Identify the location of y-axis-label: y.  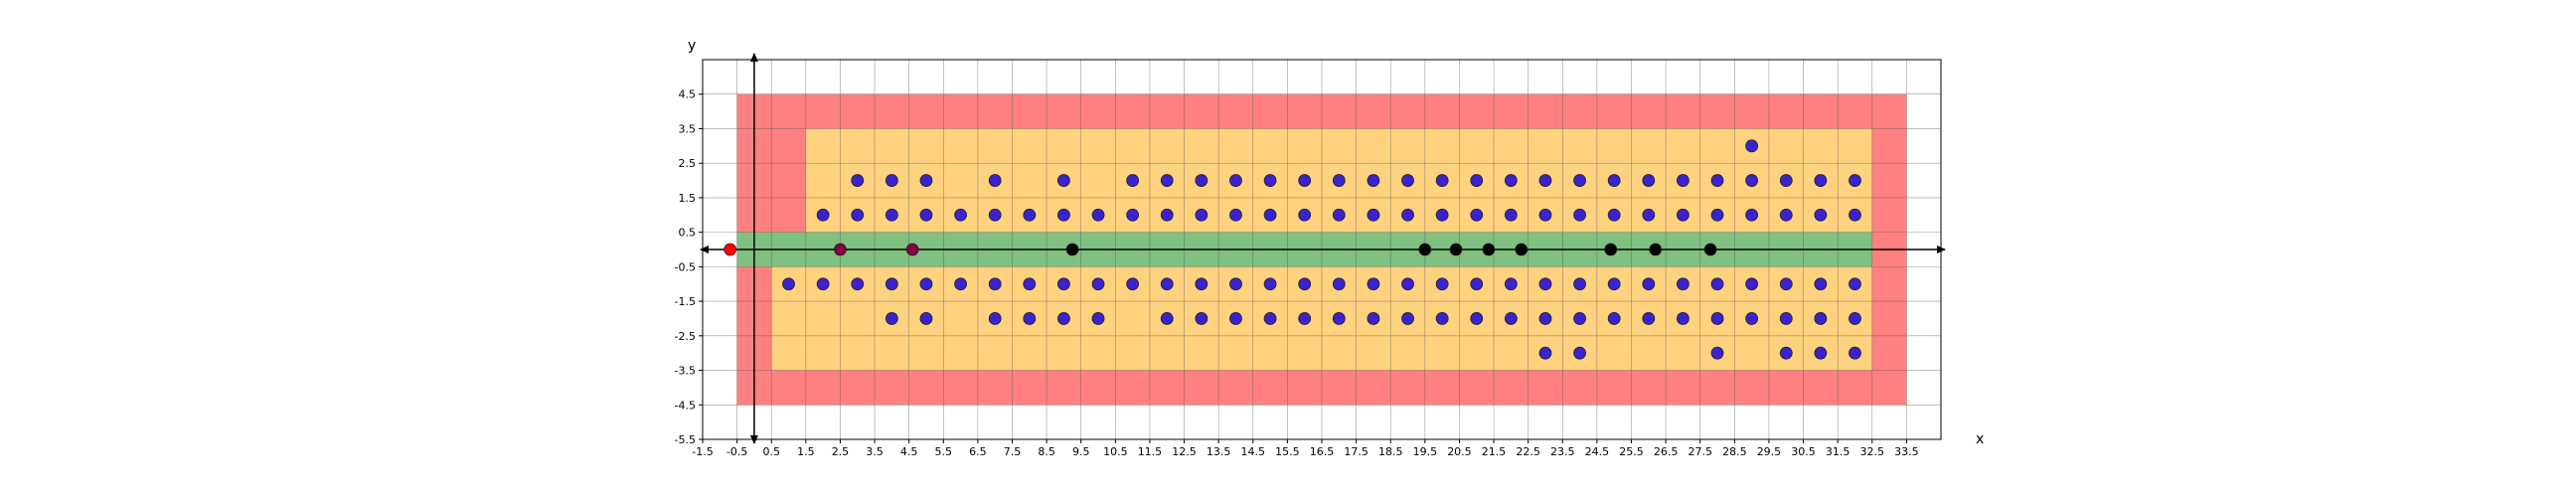
(692, 46).